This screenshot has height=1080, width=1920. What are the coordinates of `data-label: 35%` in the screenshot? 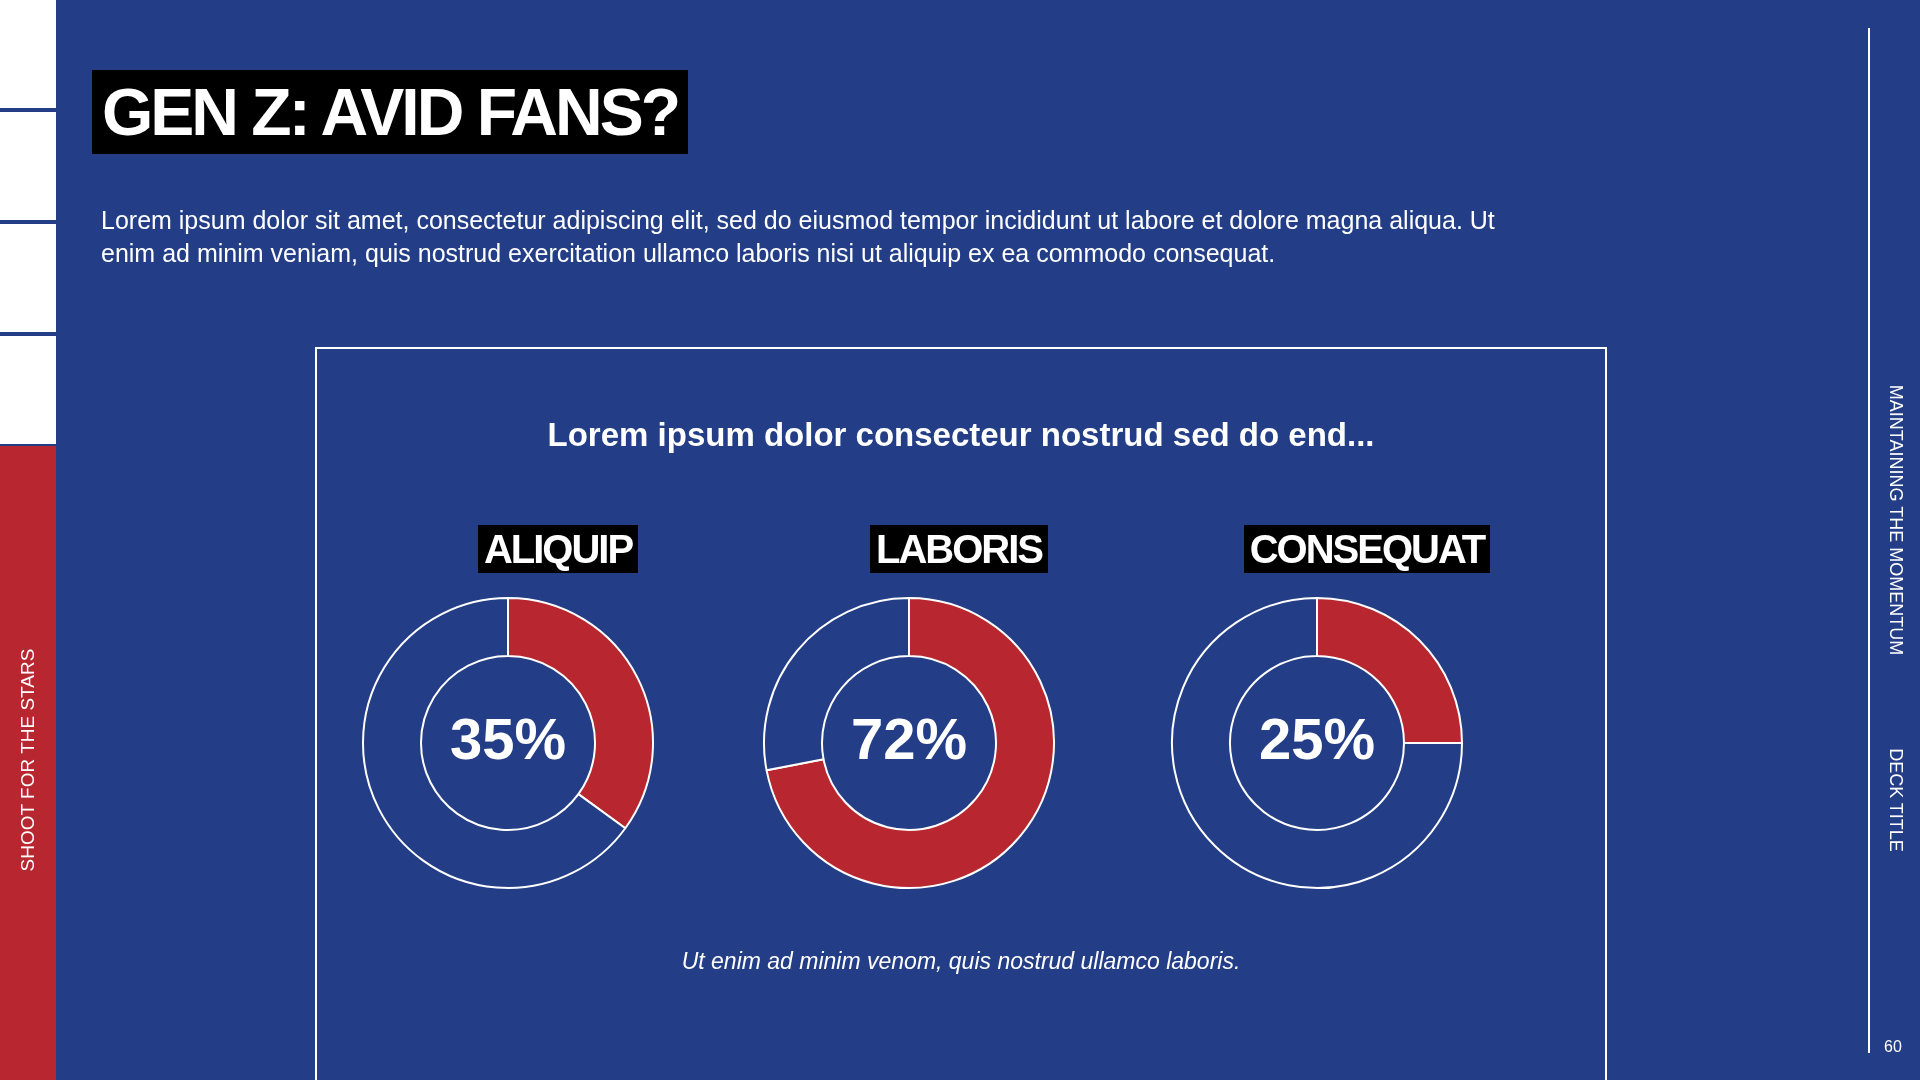 It's located at (508, 738).